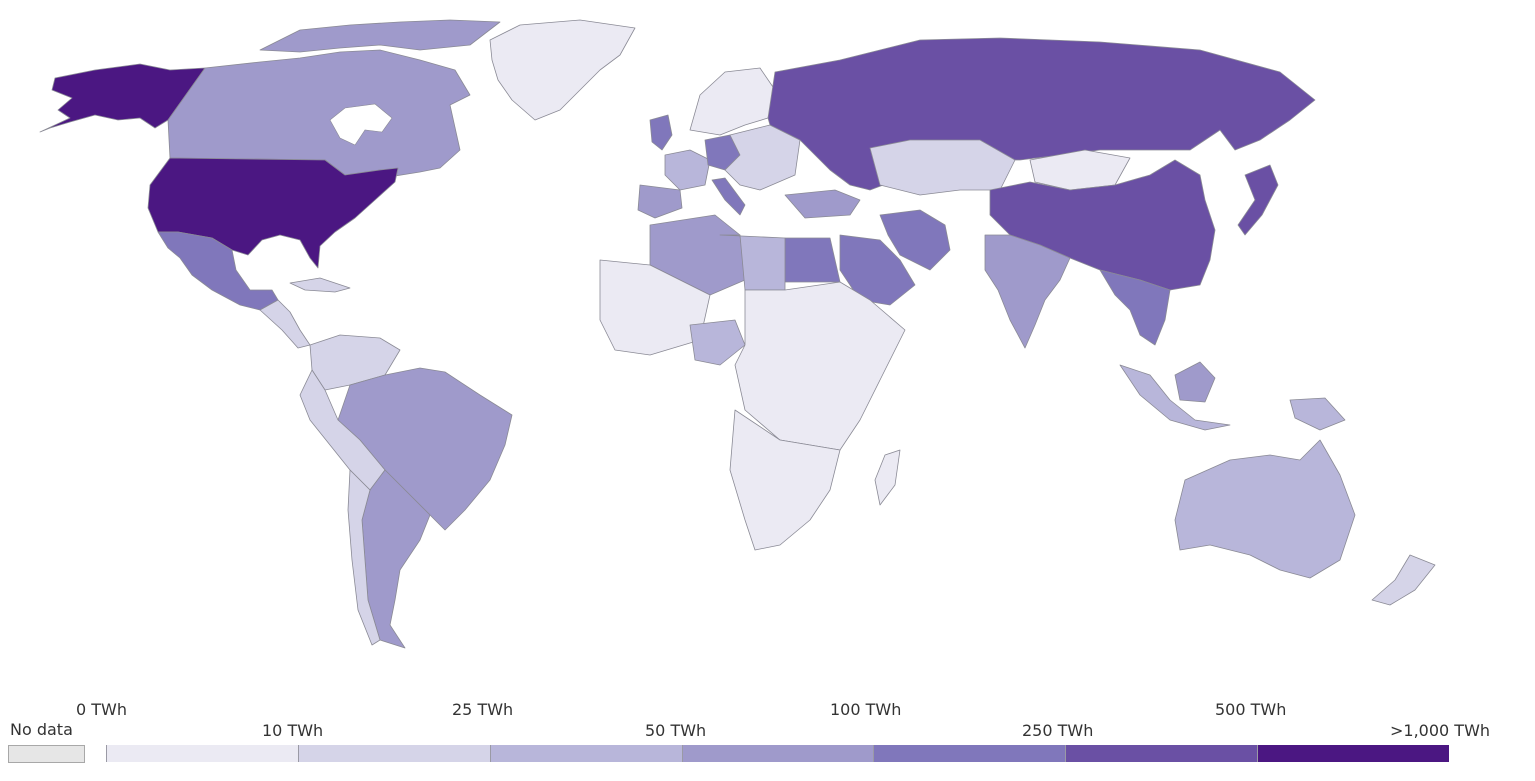 The height and width of the screenshot is (781, 1535). Describe the element at coordinates (285, 324) in the screenshot. I see `central-america` at that location.